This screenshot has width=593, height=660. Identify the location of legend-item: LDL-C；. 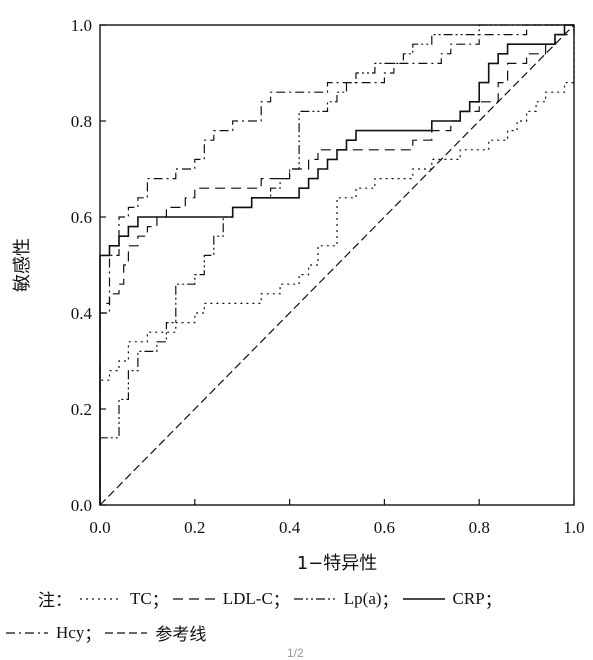
(231, 598).